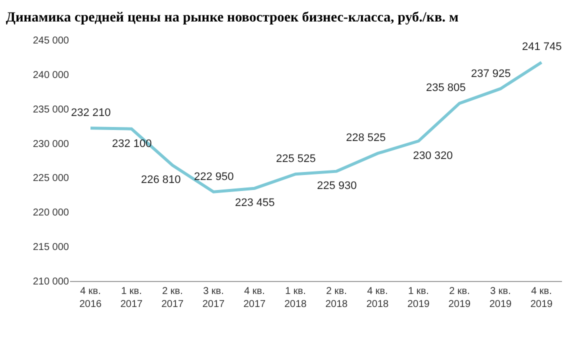 Image resolution: width=582 pixels, height=341 pixels. I want to click on y-tick-label: 235 000, so click(51, 110).